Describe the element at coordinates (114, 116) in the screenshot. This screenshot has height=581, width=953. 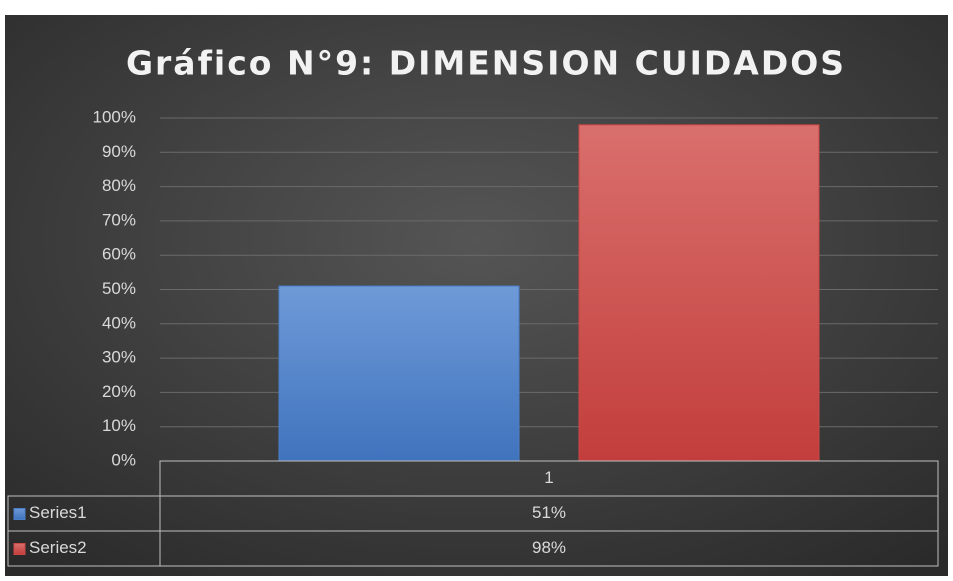
I see `y-tick-label: 100%` at that location.